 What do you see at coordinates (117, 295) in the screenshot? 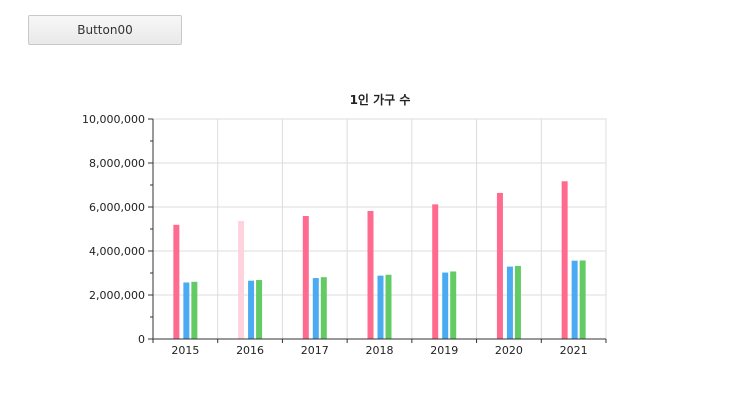
I see `y-tick-label: 2,000,000` at bounding box center [117, 295].